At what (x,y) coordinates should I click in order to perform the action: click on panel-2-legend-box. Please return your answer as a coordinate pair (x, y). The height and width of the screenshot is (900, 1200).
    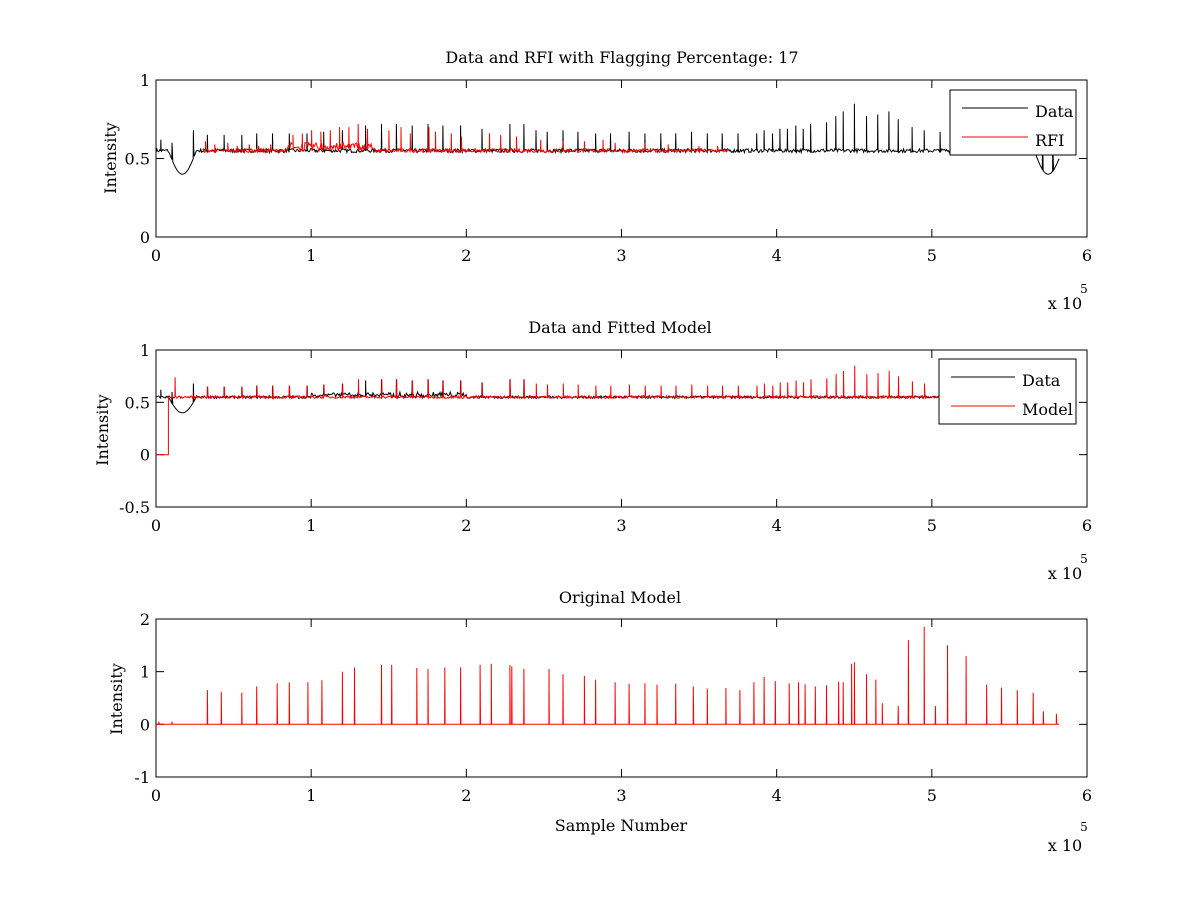
    Looking at the image, I should click on (1007, 391).